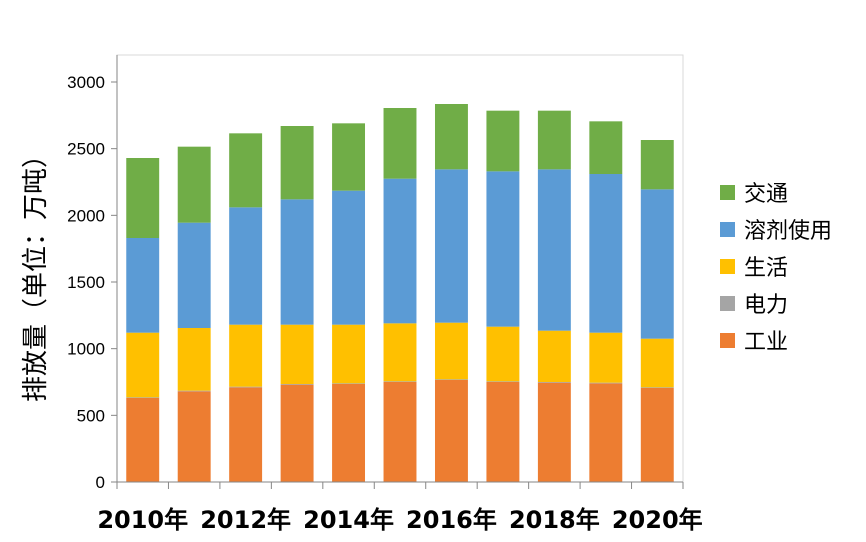  I want to click on x-tick-label: 2012年, so click(245, 520).